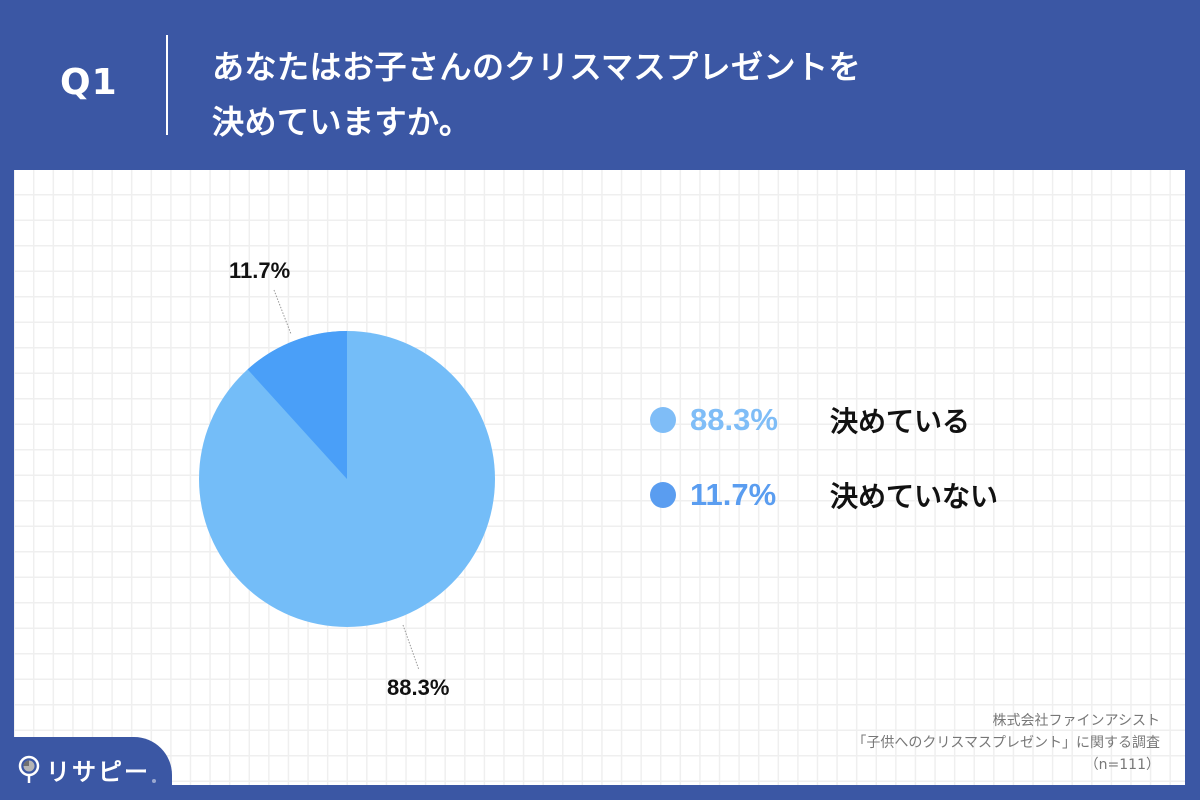 The image size is (1200, 800). What do you see at coordinates (297, 405) in the screenshot?
I see `pie-slice-not-decided` at bounding box center [297, 405].